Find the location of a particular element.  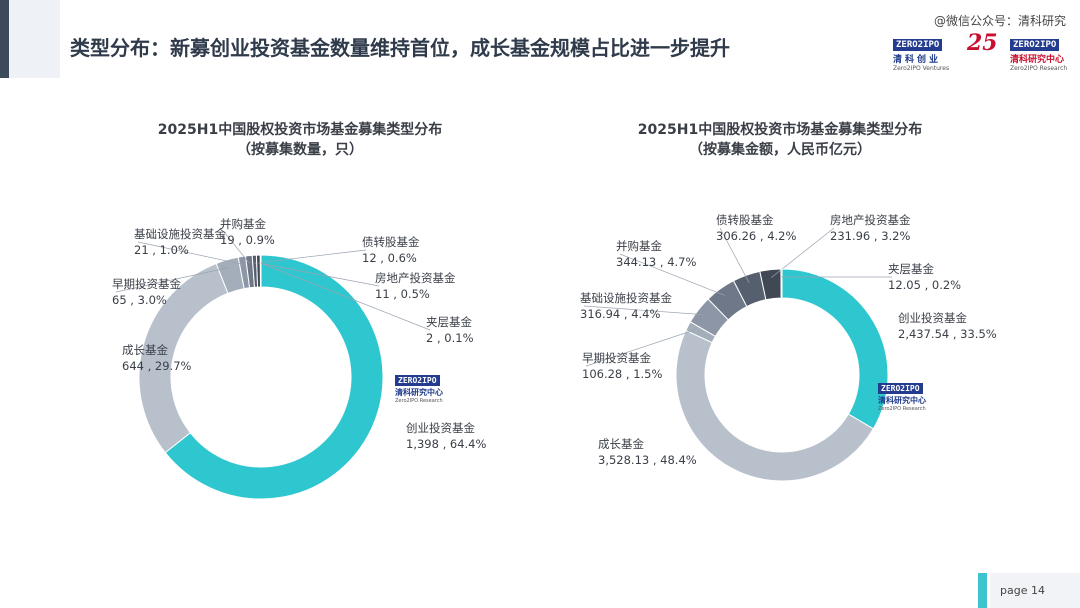

slice-label: 债转股基金 306.26 , 4.2% is located at coordinates (756, 228).